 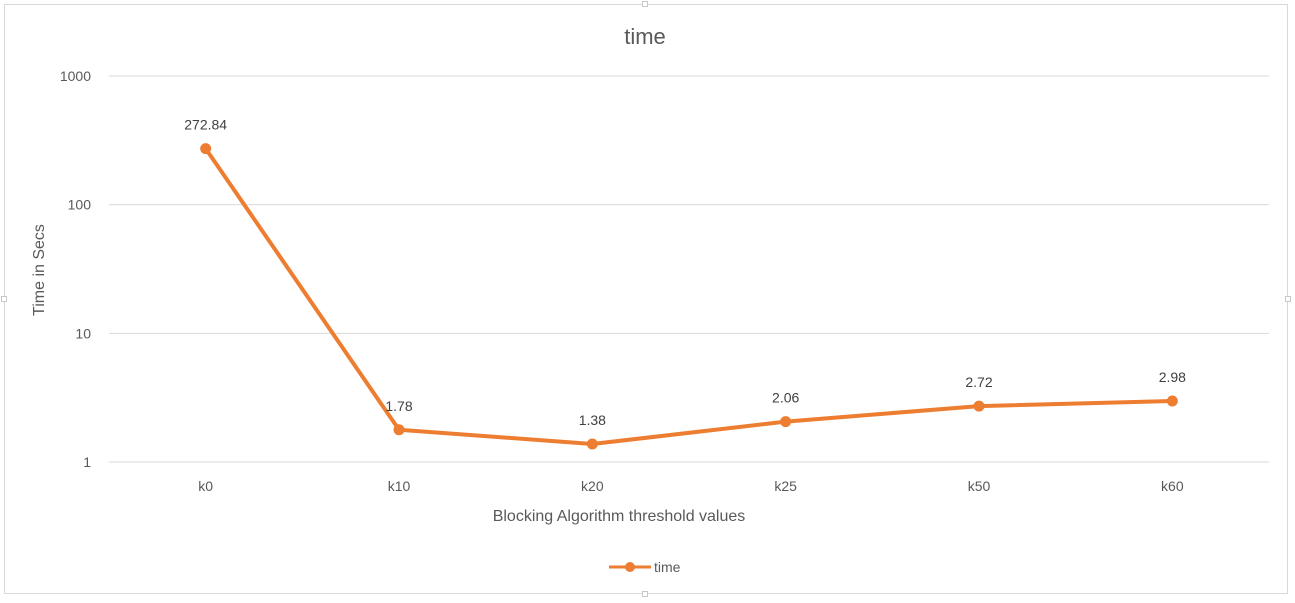 What do you see at coordinates (785, 398) in the screenshot?
I see `data-label: 2.06` at bounding box center [785, 398].